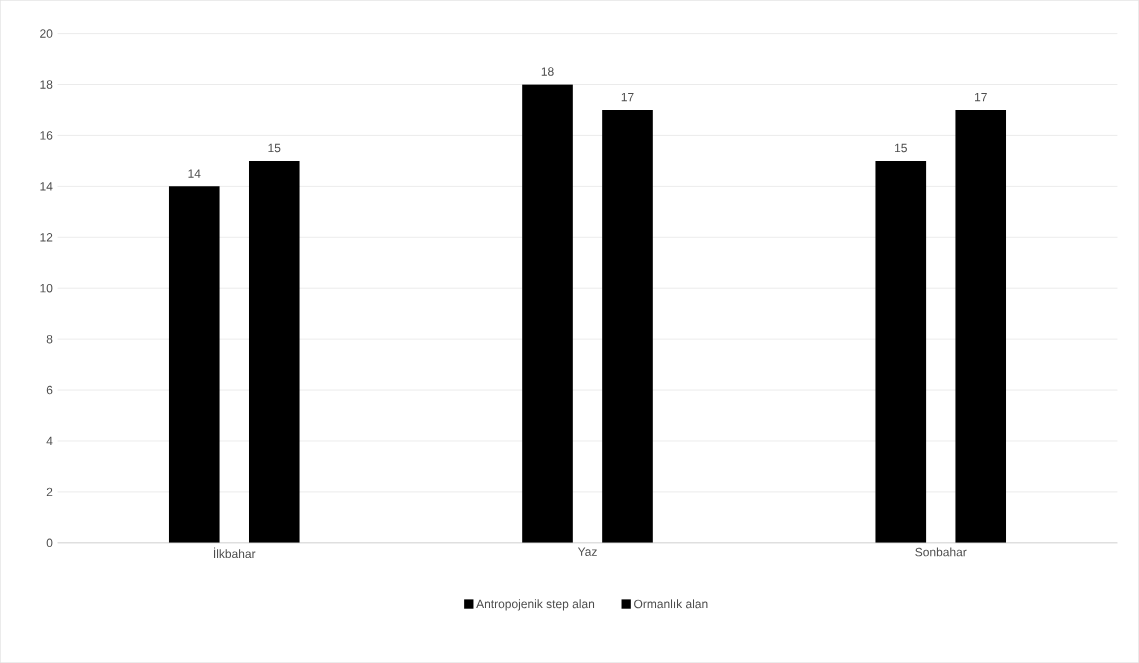 Image resolution: width=1139 pixels, height=663 pixels. Describe the element at coordinates (535, 605) in the screenshot. I see `legend-label: Antropojenik step alan` at that location.